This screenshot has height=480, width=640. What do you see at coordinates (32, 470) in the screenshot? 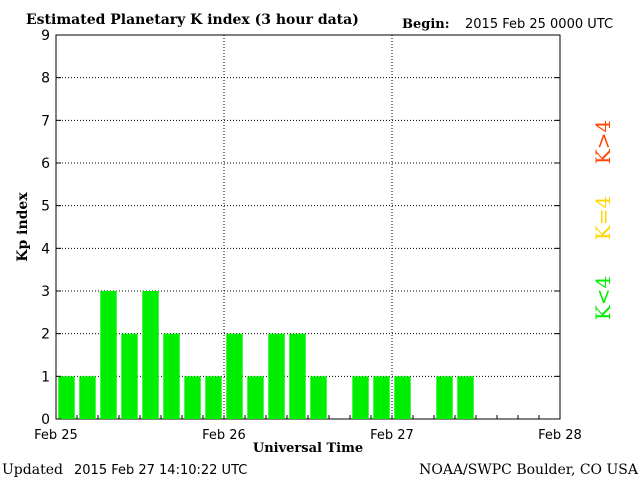
I see `updated-label: Updated` at bounding box center [32, 470].